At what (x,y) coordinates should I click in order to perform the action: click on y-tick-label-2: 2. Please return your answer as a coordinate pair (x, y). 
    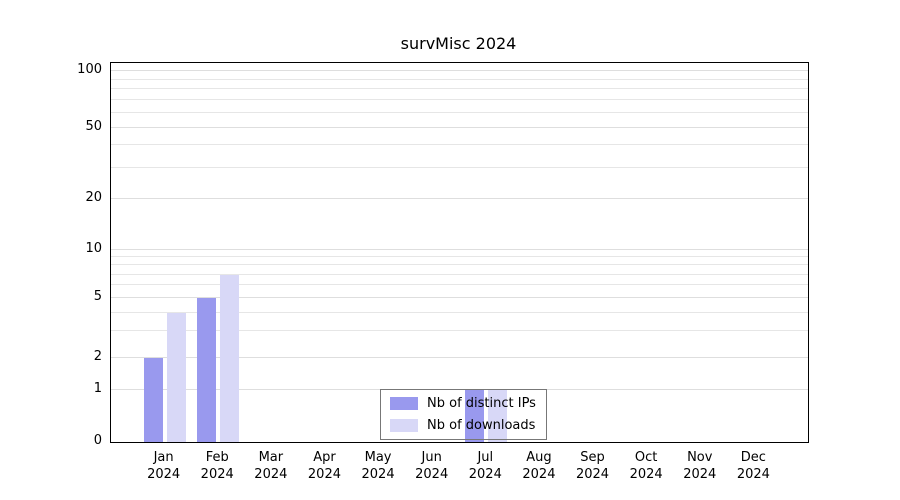
    Looking at the image, I should click on (97, 356).